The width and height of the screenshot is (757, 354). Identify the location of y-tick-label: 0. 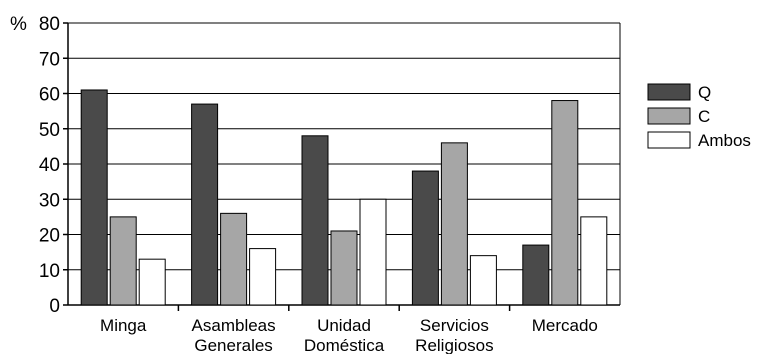
(54, 306).